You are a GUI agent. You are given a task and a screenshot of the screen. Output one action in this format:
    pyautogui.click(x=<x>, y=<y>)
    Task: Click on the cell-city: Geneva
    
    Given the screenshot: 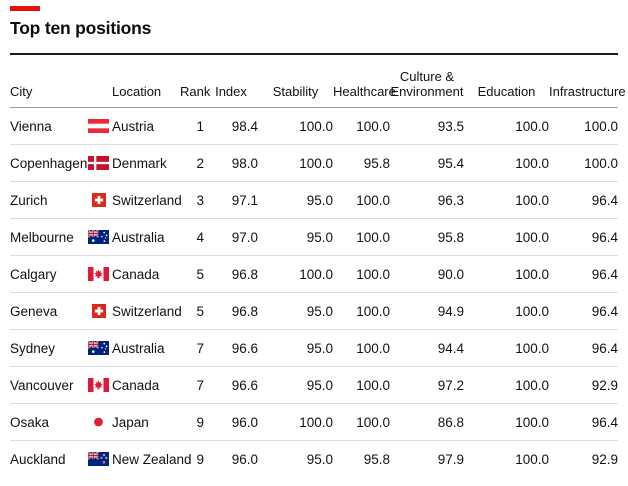 What is the action you would take?
    pyautogui.click(x=34, y=311)
    